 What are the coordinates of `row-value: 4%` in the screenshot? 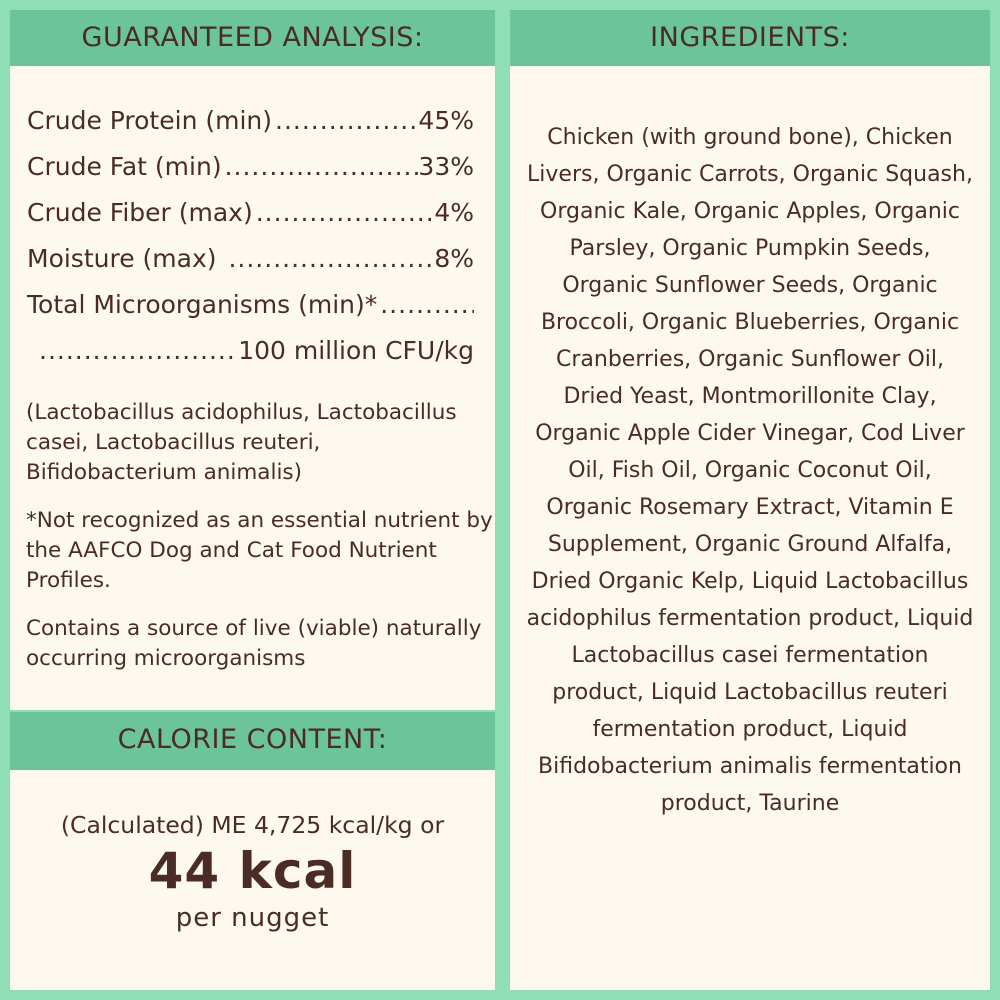 It's located at (454, 212).